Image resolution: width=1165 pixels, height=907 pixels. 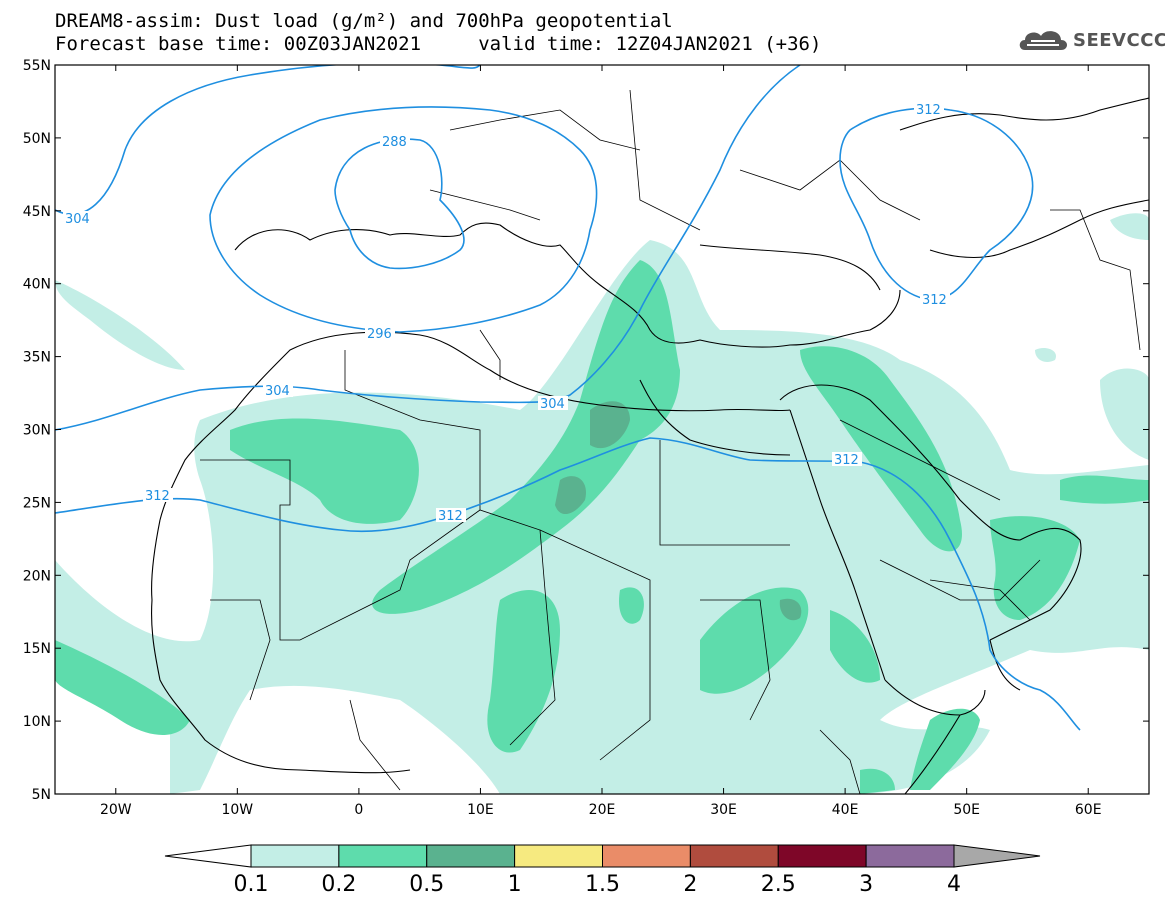 I want to click on colorbar-label: 2.5, so click(x=778, y=884).